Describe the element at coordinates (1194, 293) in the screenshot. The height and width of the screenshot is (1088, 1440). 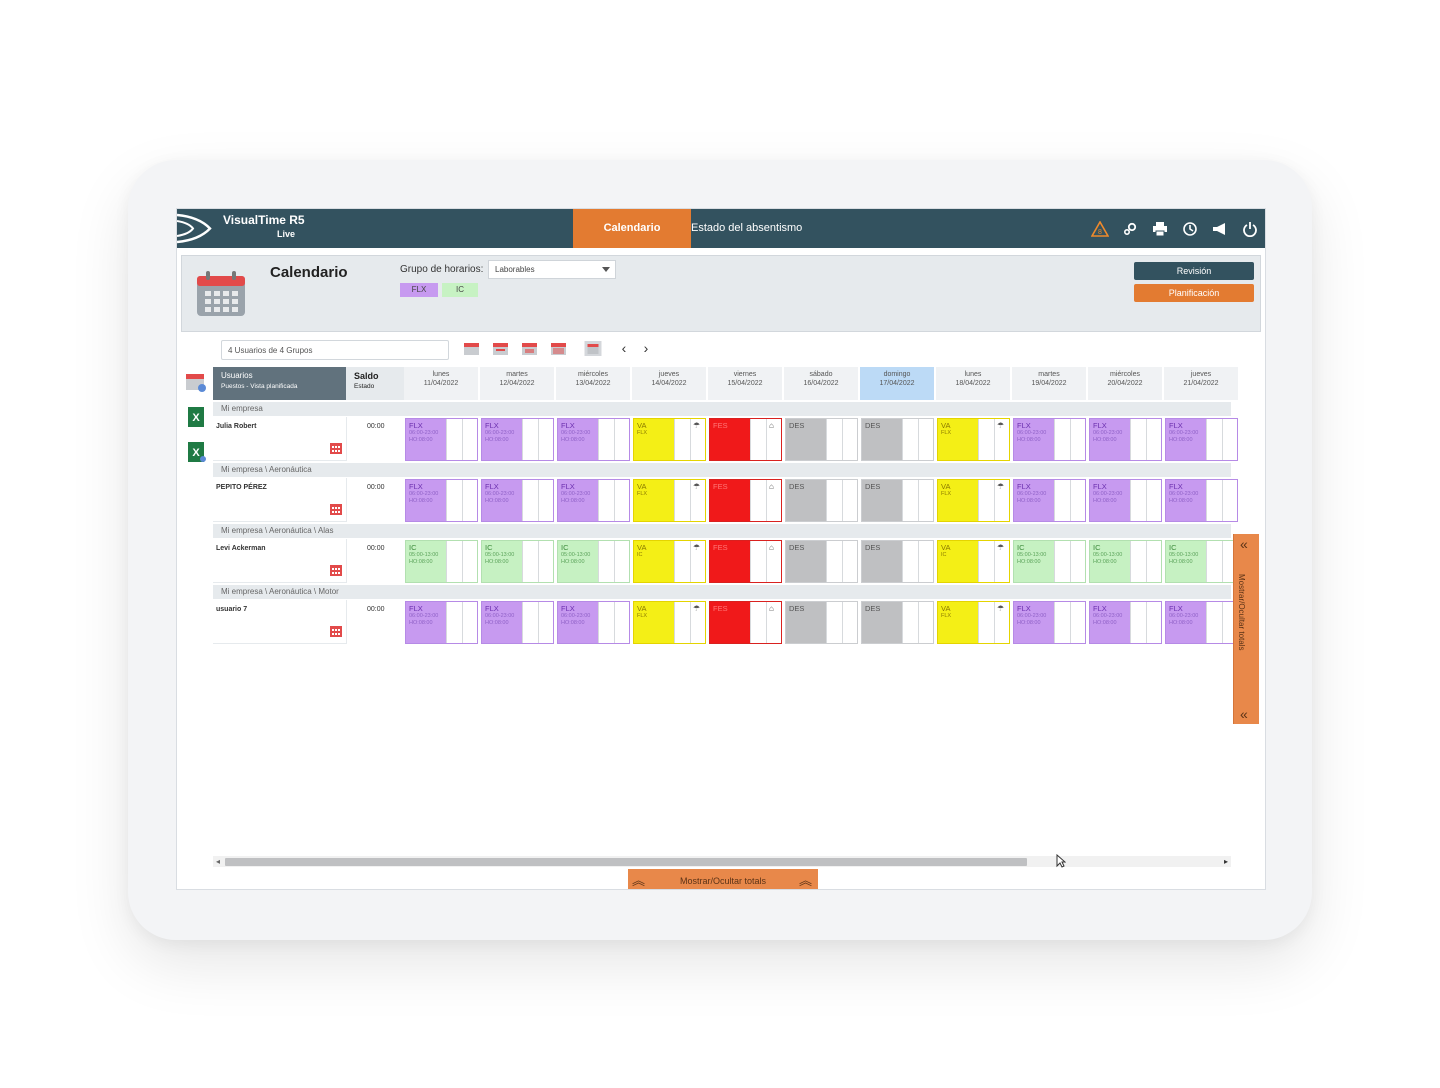
I see `planning-button: Planificación` at that location.